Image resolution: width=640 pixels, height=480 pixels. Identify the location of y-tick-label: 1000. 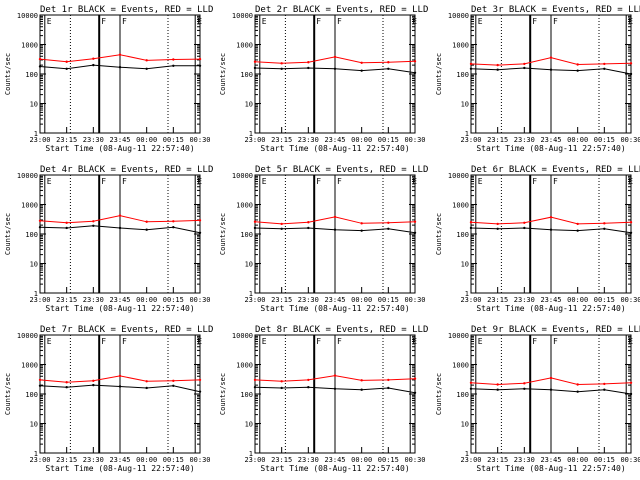
(244, 206).